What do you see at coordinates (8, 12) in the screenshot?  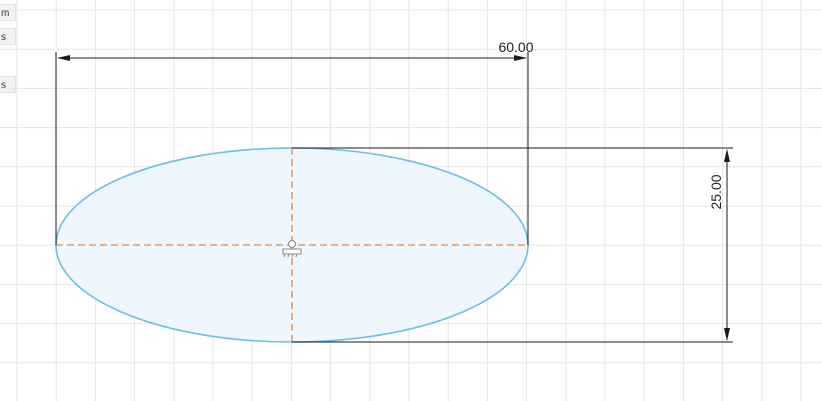 I see `side-panel-tab-1: m` at bounding box center [8, 12].